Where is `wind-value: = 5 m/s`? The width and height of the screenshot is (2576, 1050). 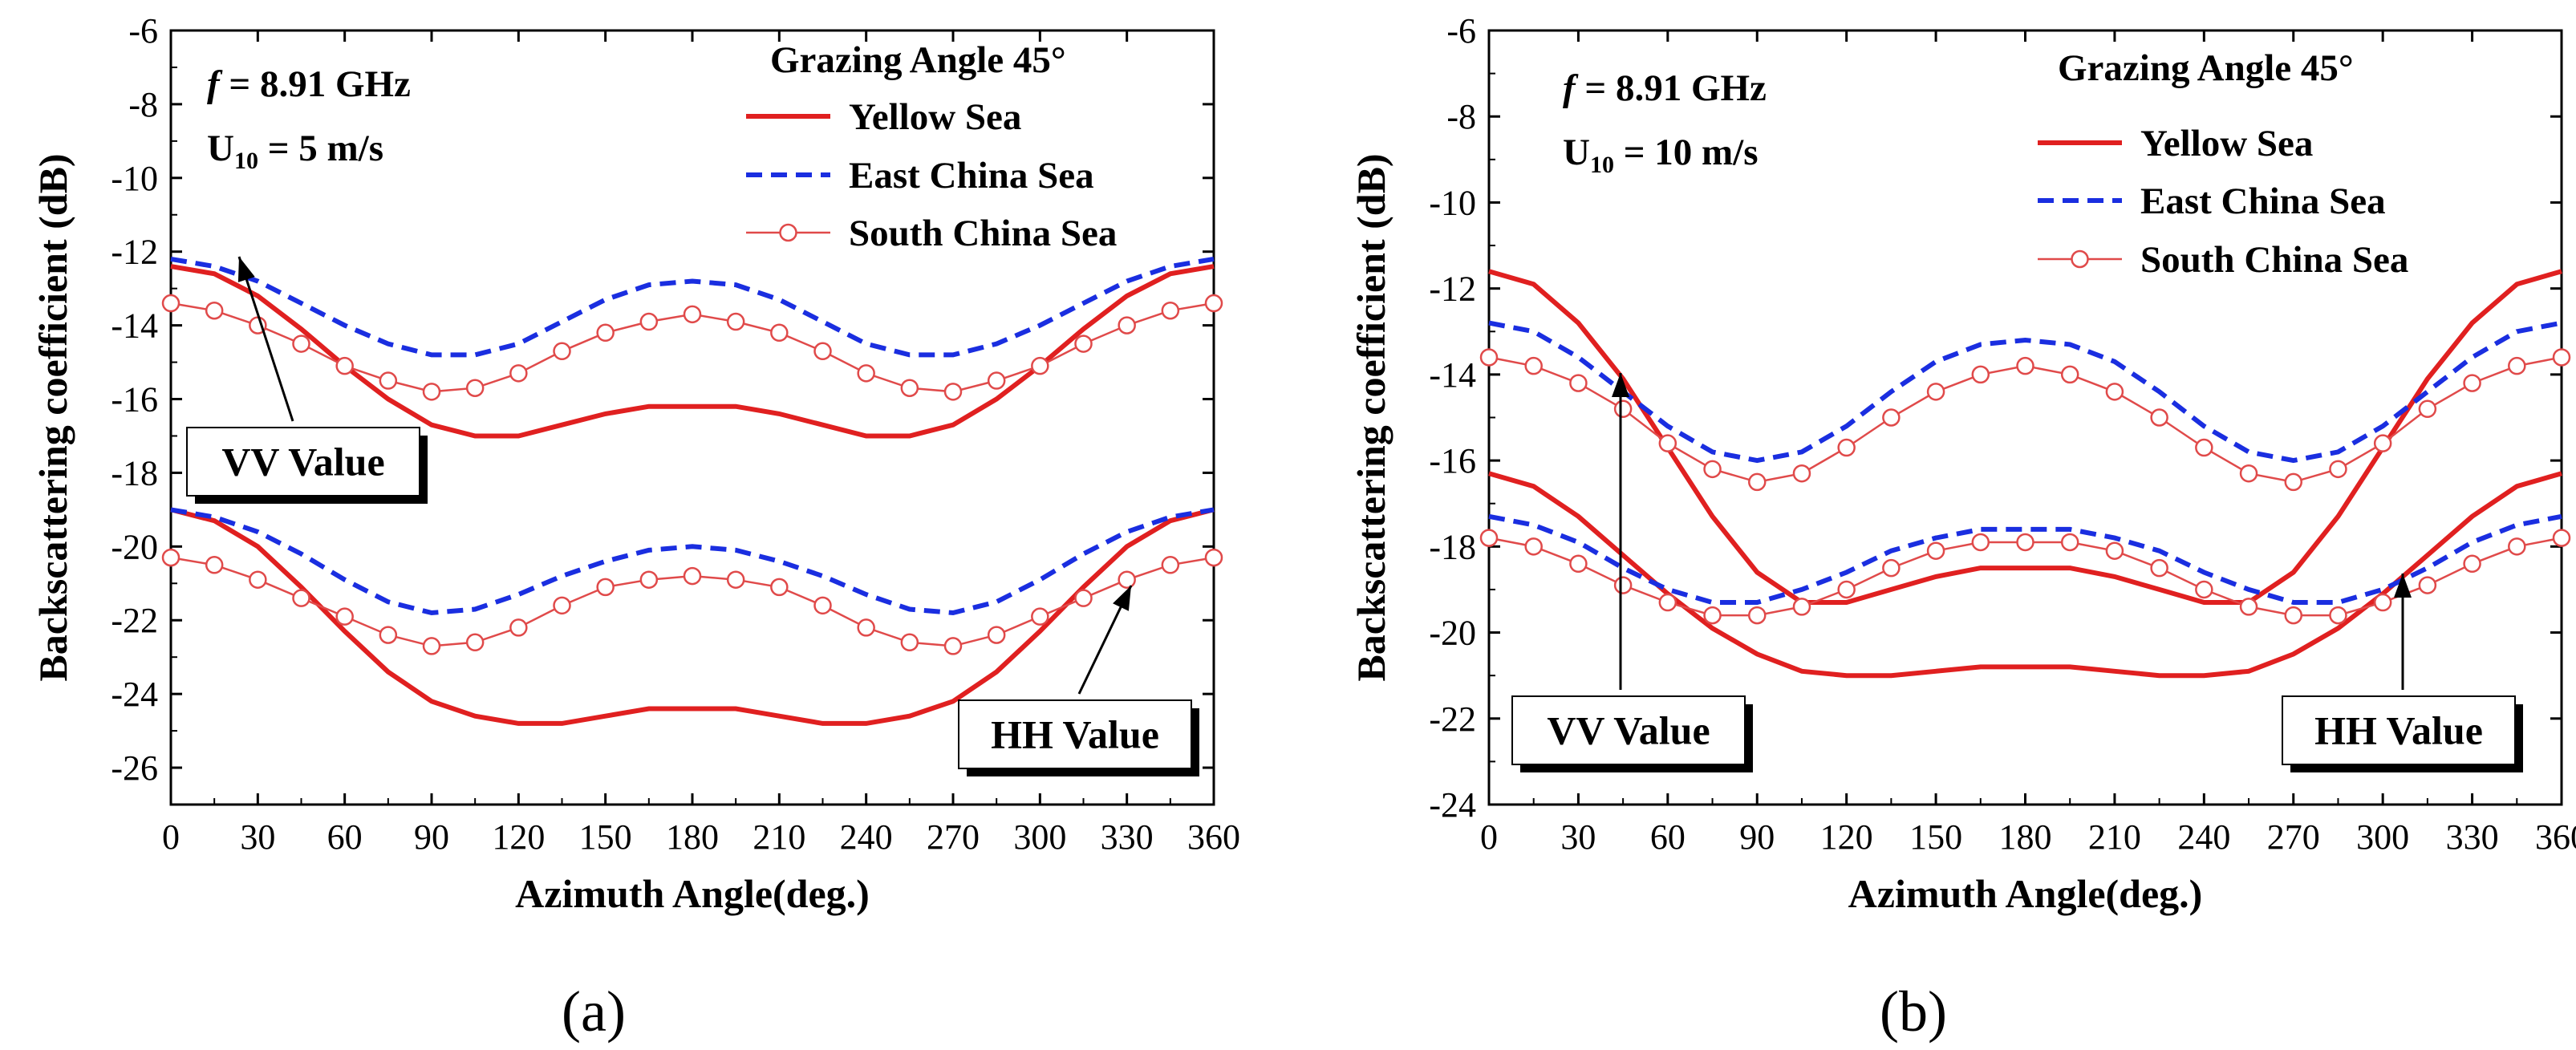
wind-value: = 5 m/s is located at coordinates (320, 148).